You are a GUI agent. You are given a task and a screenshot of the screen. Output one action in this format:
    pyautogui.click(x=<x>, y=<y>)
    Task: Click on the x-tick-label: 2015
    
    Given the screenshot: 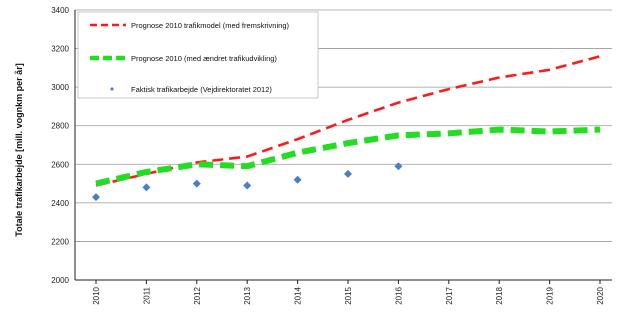 What is the action you would take?
    pyautogui.click(x=348, y=295)
    